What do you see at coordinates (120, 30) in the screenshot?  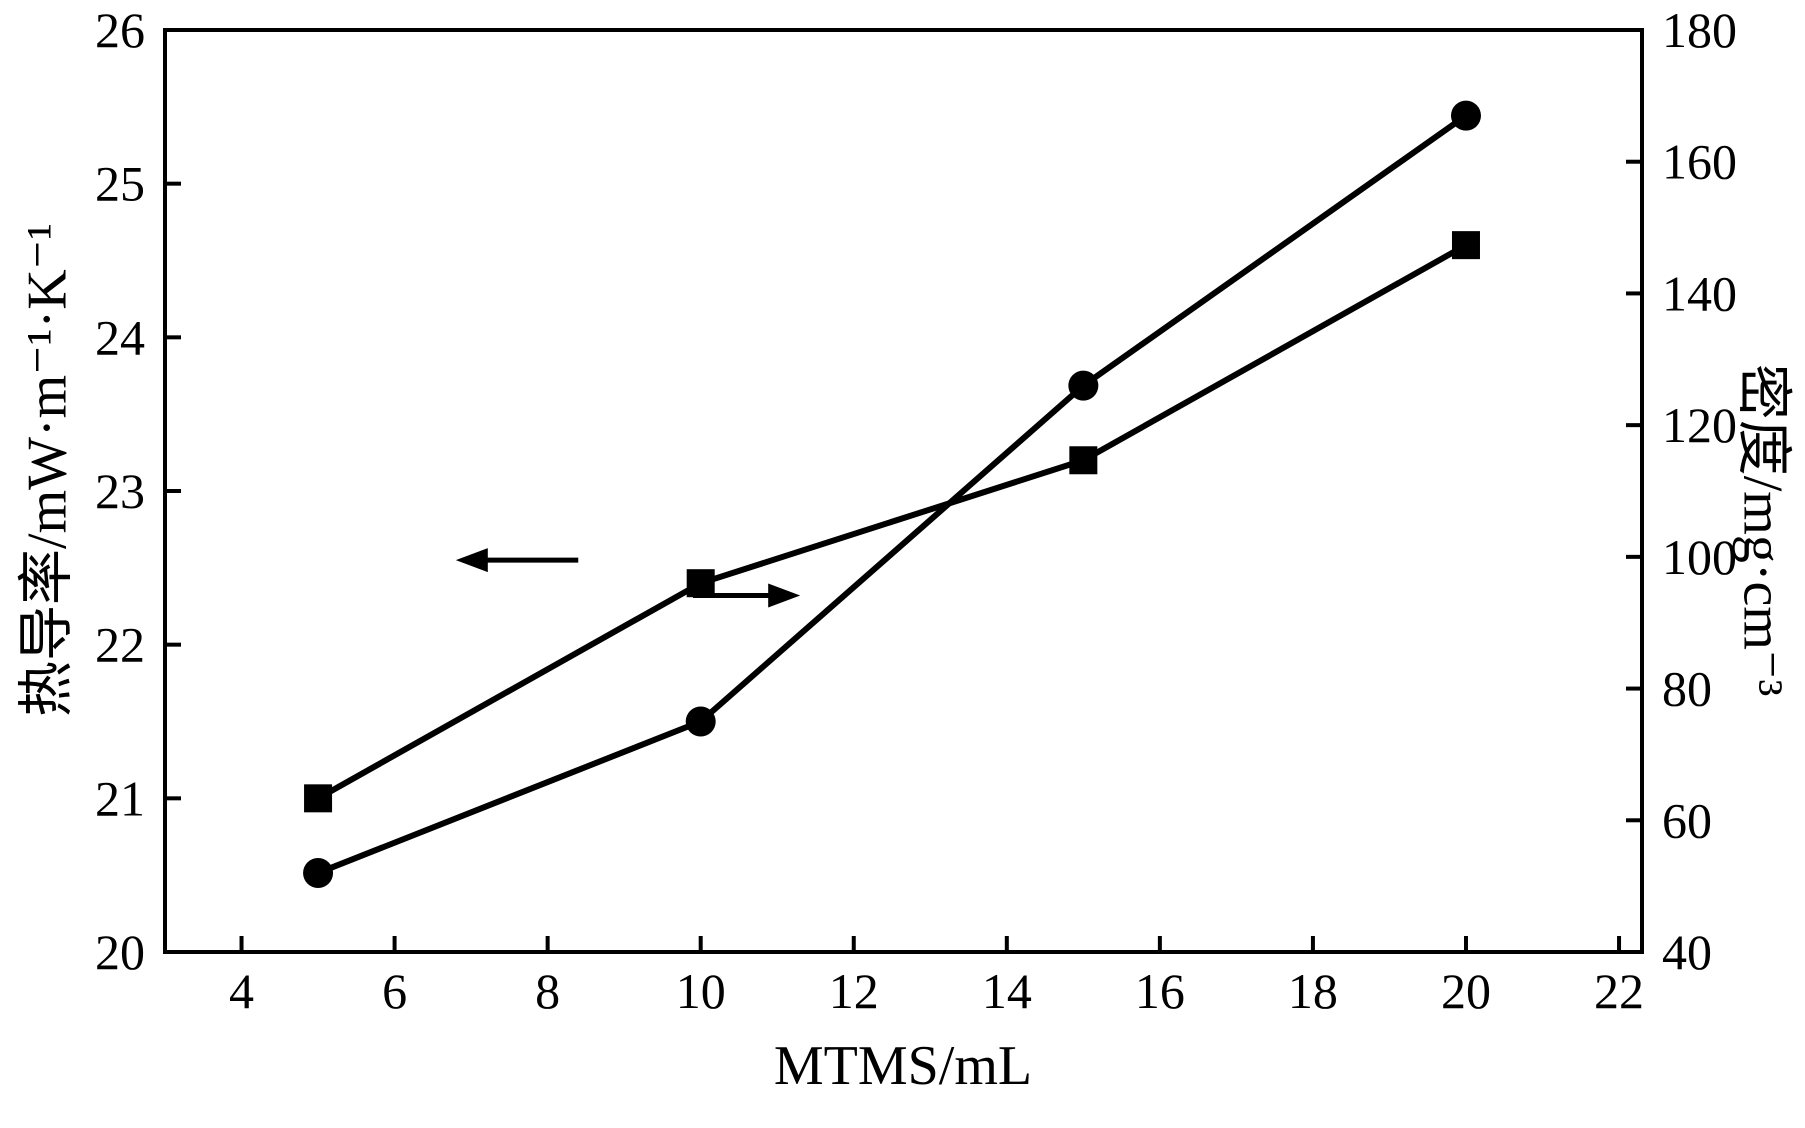 I see `left-y-tick-label: 26` at bounding box center [120, 30].